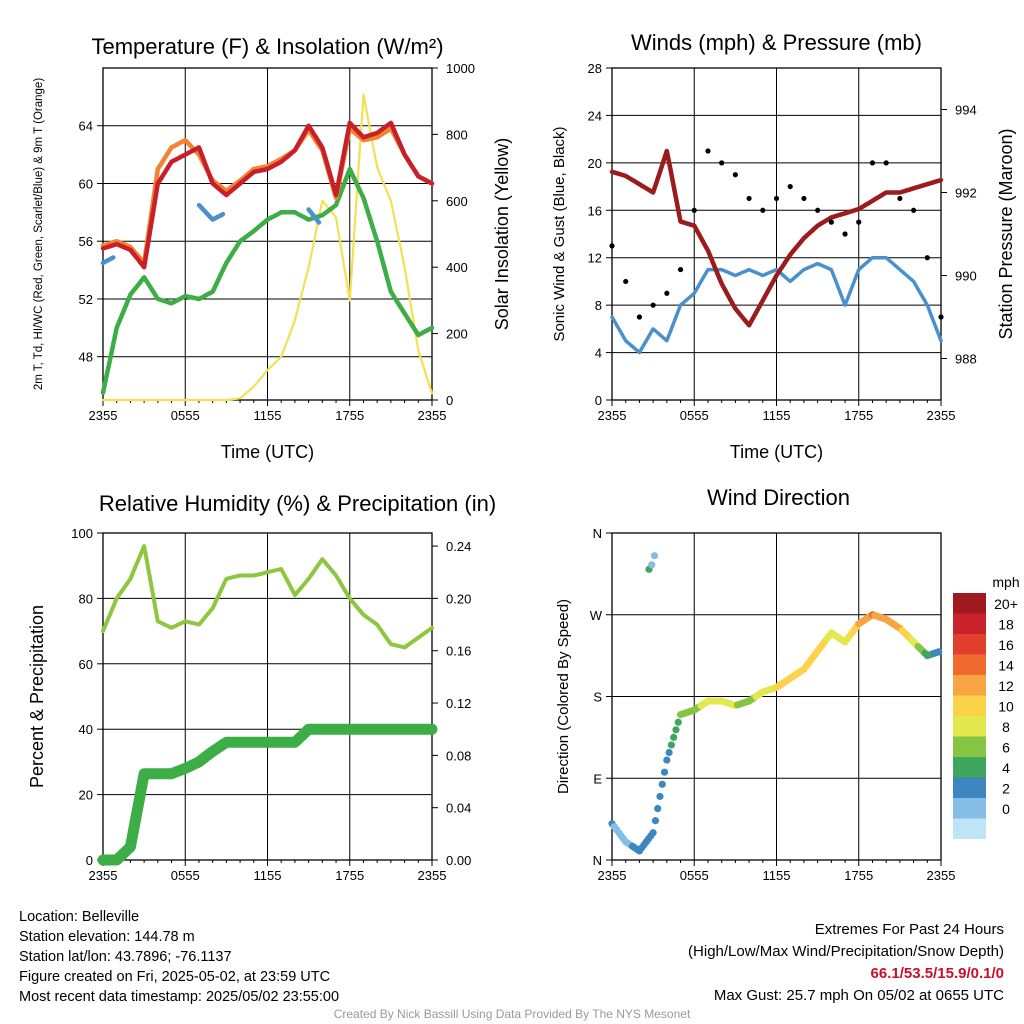  What do you see at coordinates (86, 729) in the screenshot?
I see `rh-ytick-label: 40` at bounding box center [86, 729].